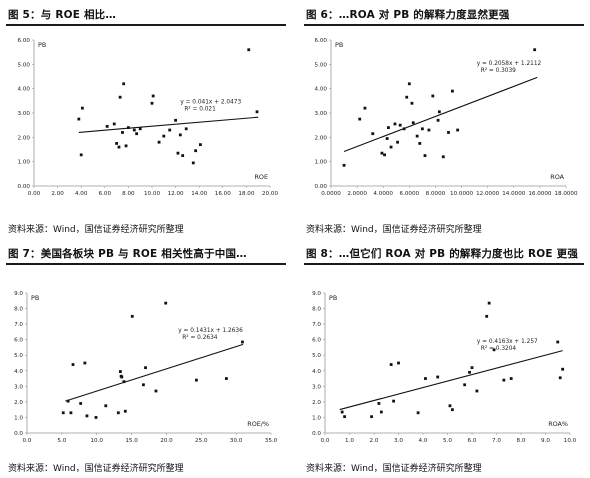 This screenshot has width=590, height=478. What do you see at coordinates (18, 310) in the screenshot?
I see `y-tick-label: 8.0` at bounding box center [18, 310].